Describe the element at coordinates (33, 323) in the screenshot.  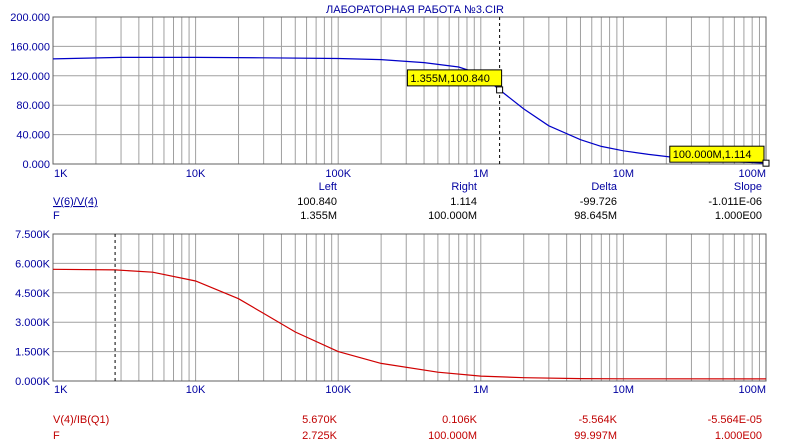
I see `y-tick-label: 3.000K` at that location.